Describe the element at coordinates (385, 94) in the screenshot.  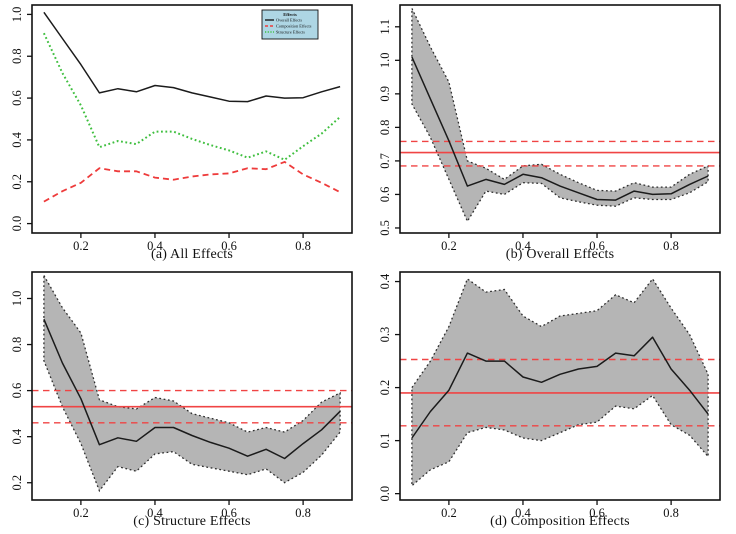
I see `y-tick-label: 0.9` at that location.